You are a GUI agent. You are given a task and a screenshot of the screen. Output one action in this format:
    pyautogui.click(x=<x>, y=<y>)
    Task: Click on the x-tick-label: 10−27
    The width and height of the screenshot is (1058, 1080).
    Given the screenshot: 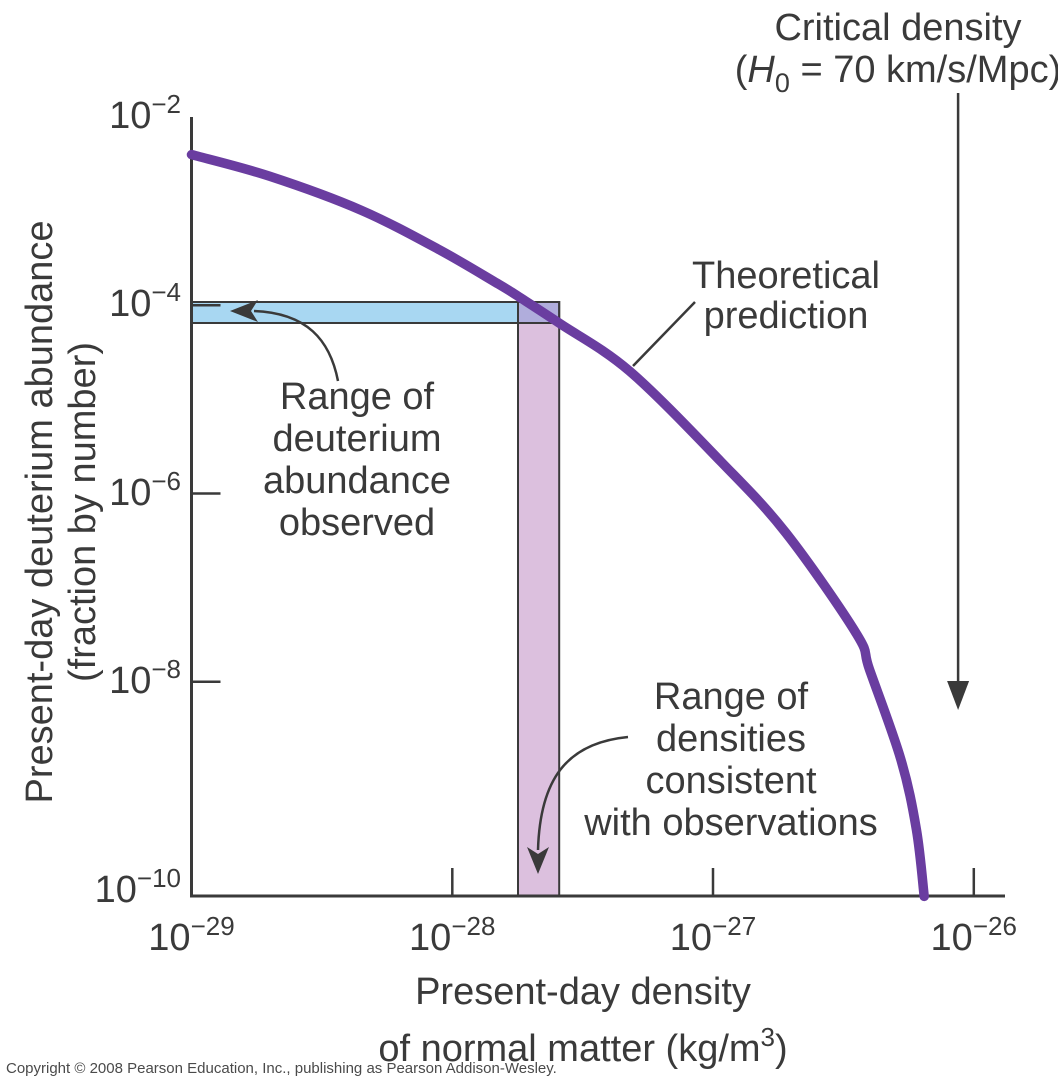 What is the action you would take?
    pyautogui.click(x=713, y=935)
    